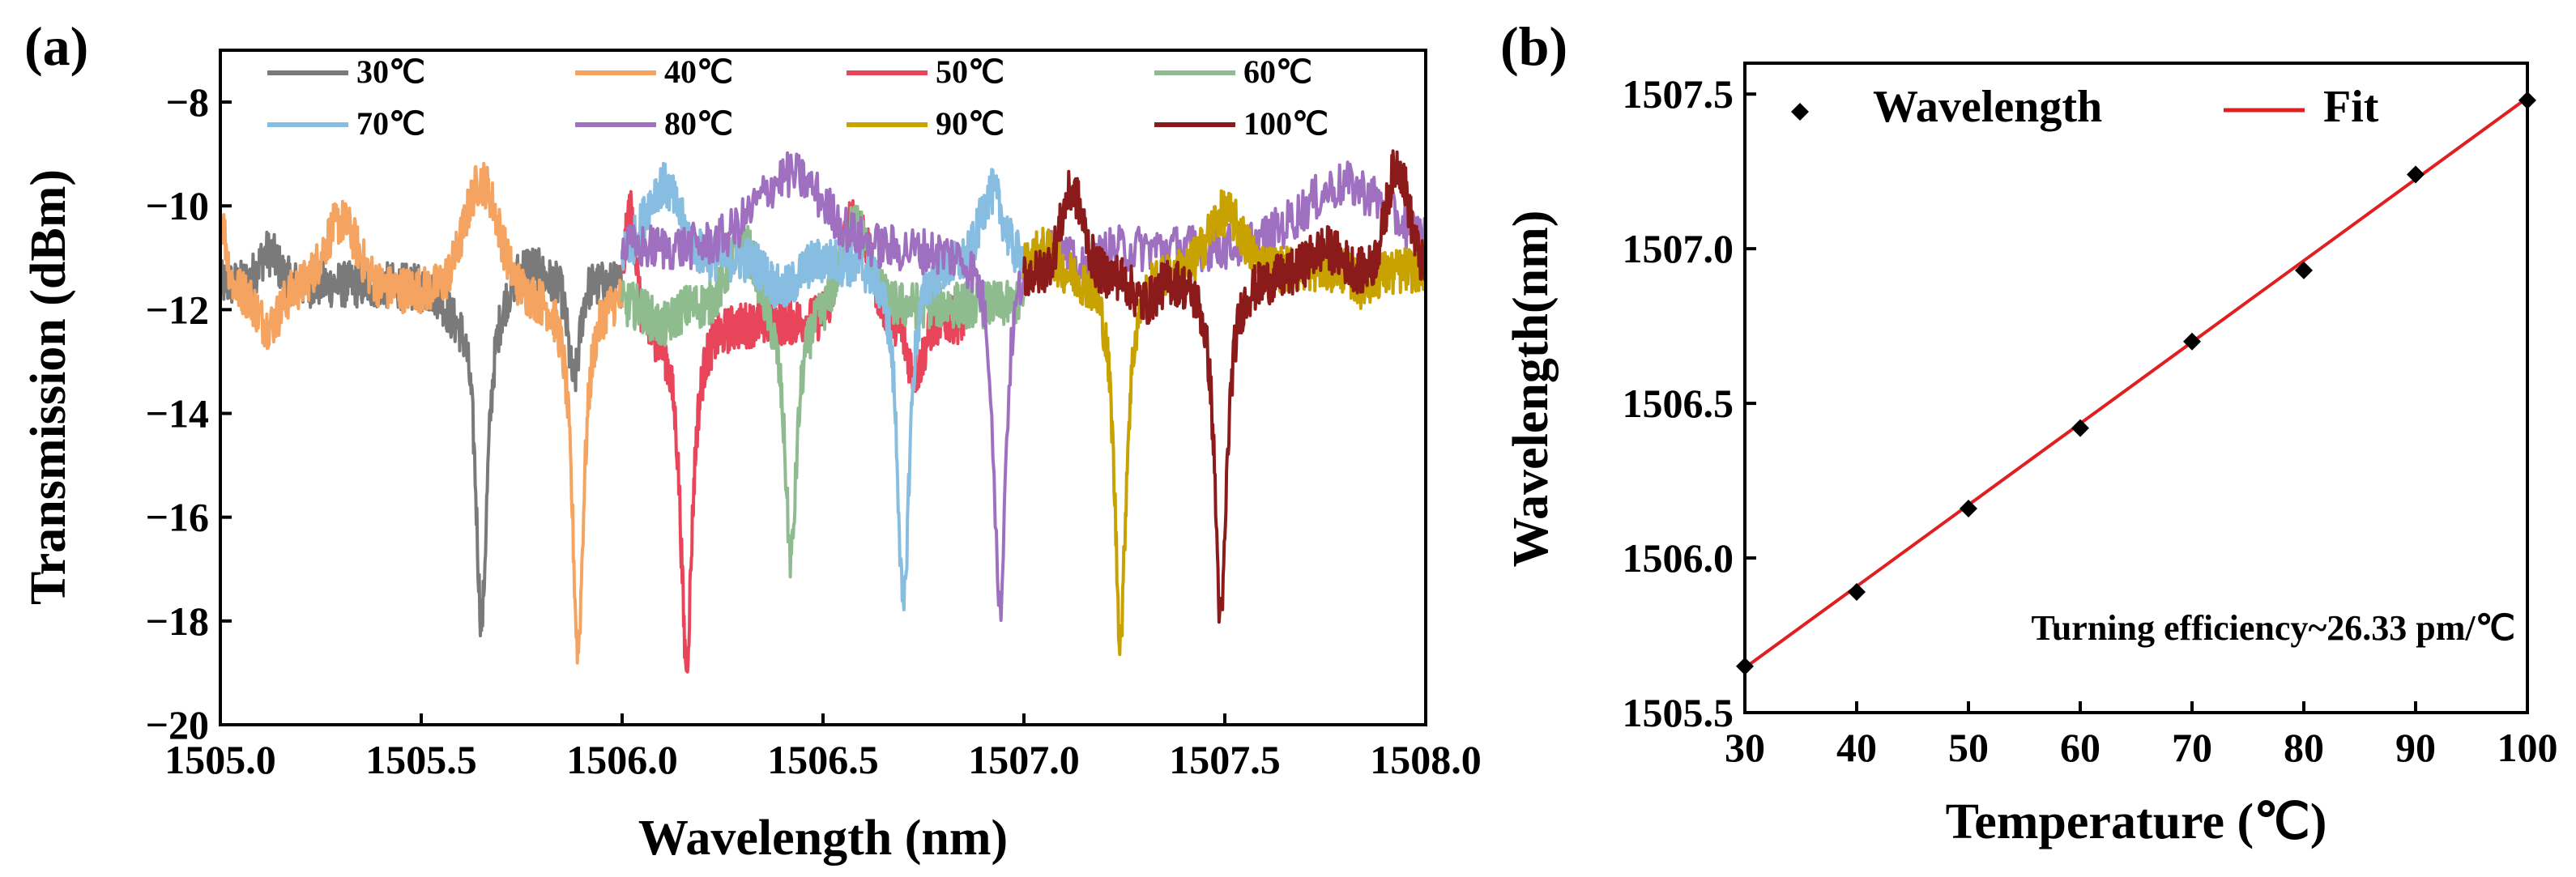 This screenshot has width=2576, height=877. I want to click on panel-b-label: (b), so click(1533, 46).